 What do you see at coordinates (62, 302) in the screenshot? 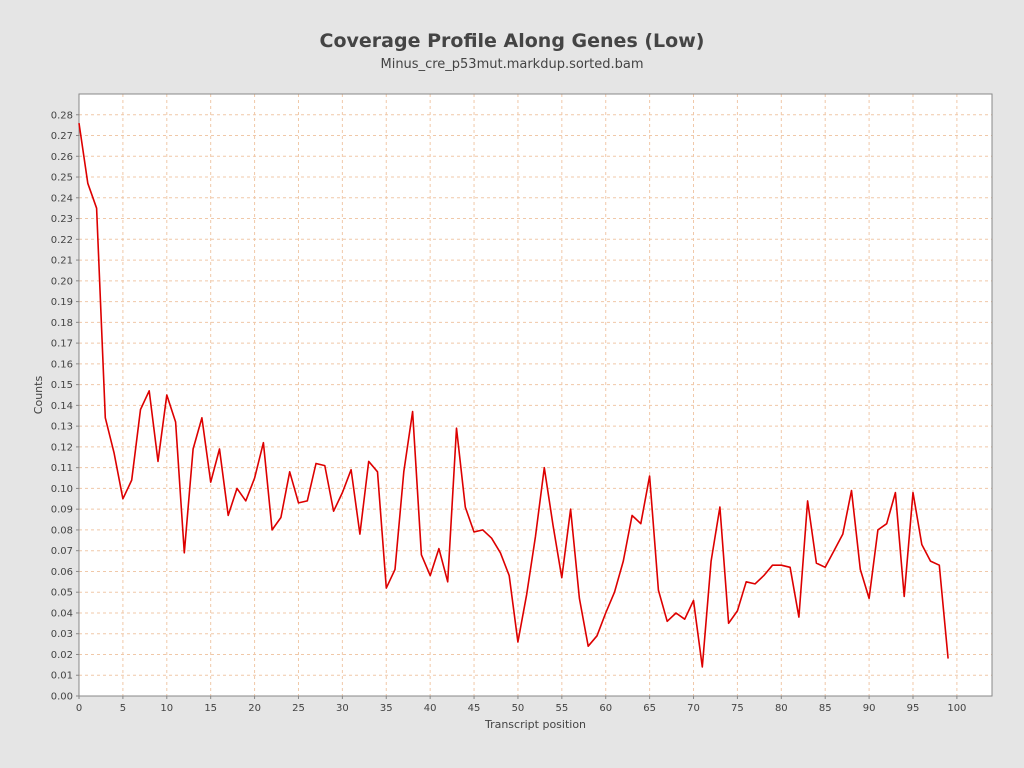
I see `y-tick-label: 0.19` at bounding box center [62, 302].